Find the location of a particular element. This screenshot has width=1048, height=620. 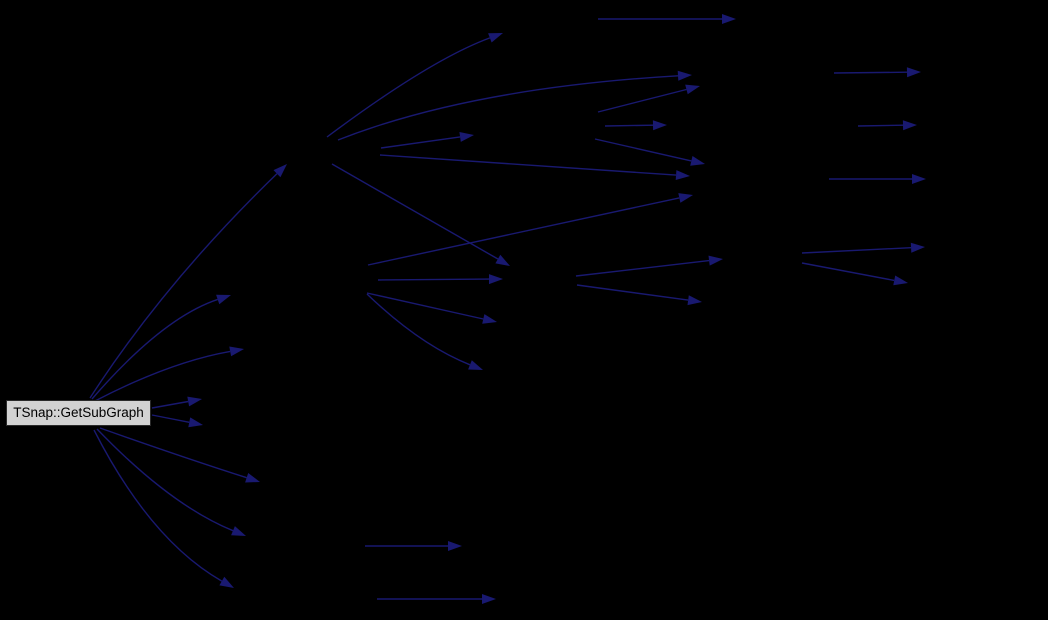

edge-hub3-to-e1 is located at coordinates (642, 268).